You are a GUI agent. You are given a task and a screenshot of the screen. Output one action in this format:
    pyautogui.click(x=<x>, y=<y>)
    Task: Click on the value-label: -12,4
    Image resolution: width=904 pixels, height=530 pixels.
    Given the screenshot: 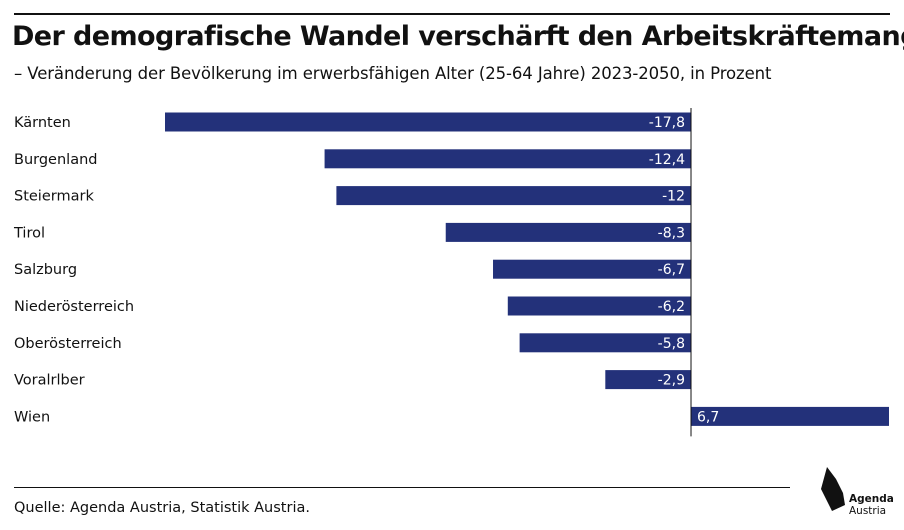 What is the action you would take?
    pyautogui.click(x=667, y=160)
    